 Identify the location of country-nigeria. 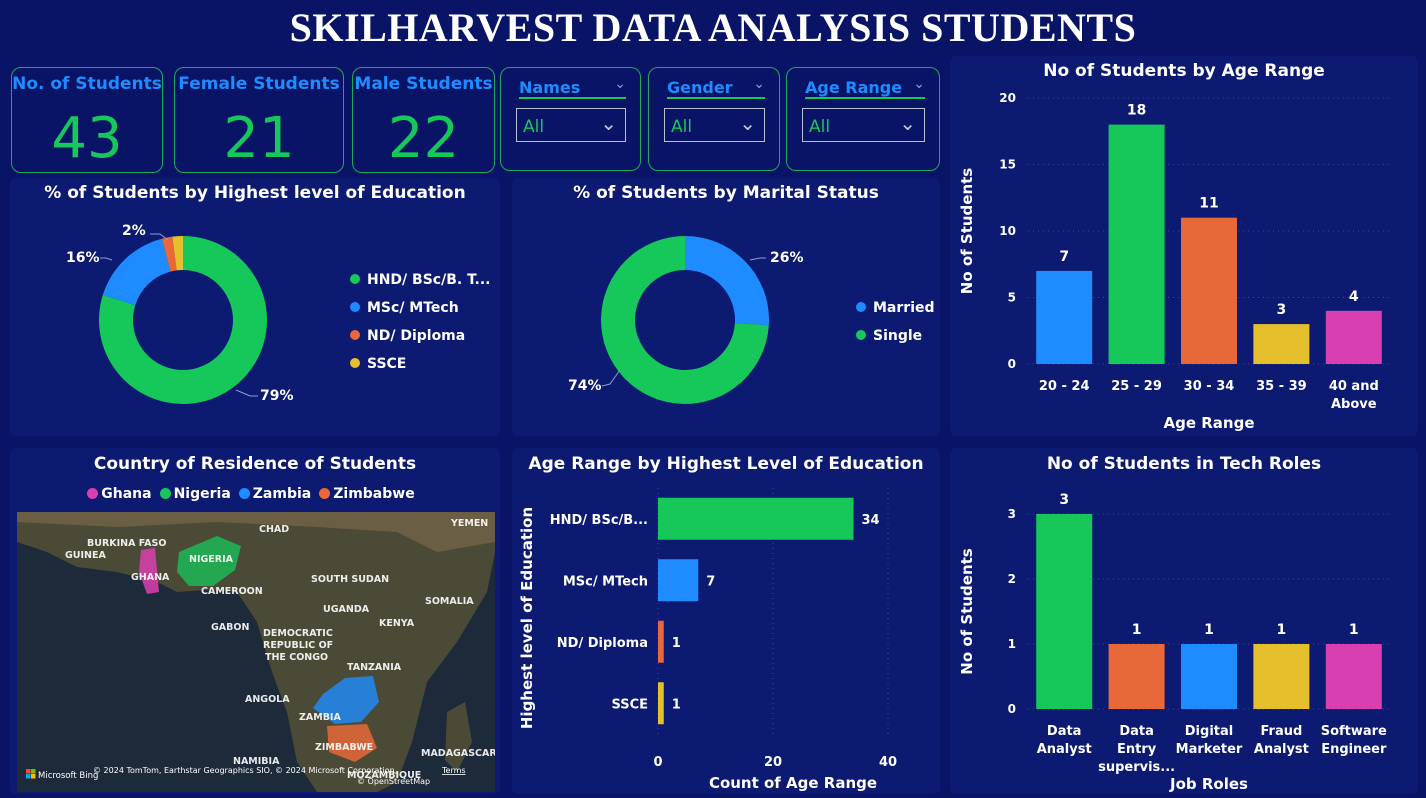
(209, 561).